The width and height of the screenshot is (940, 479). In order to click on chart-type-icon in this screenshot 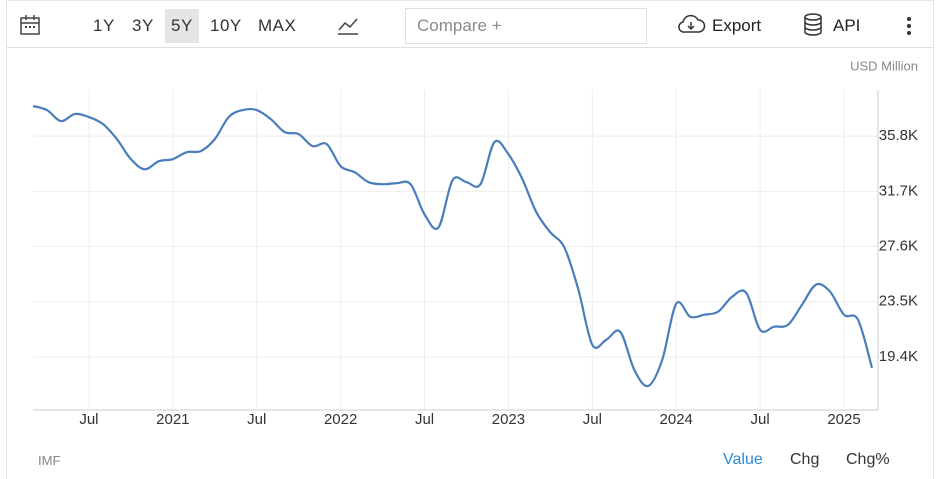, I will do `click(348, 25)`.